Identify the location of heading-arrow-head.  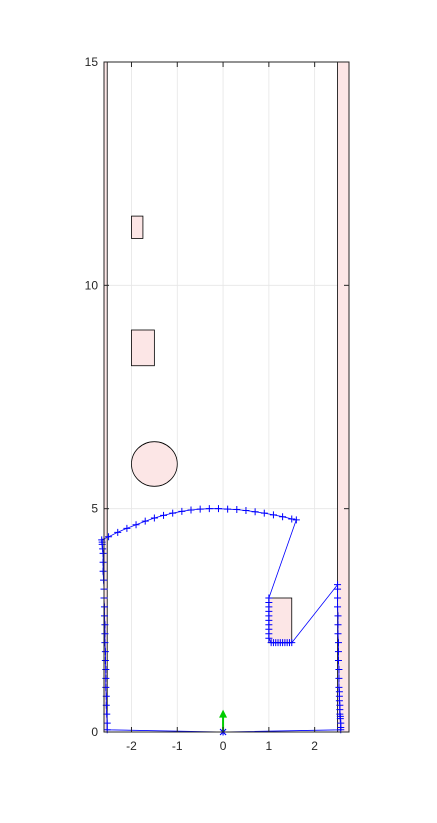
(223, 713).